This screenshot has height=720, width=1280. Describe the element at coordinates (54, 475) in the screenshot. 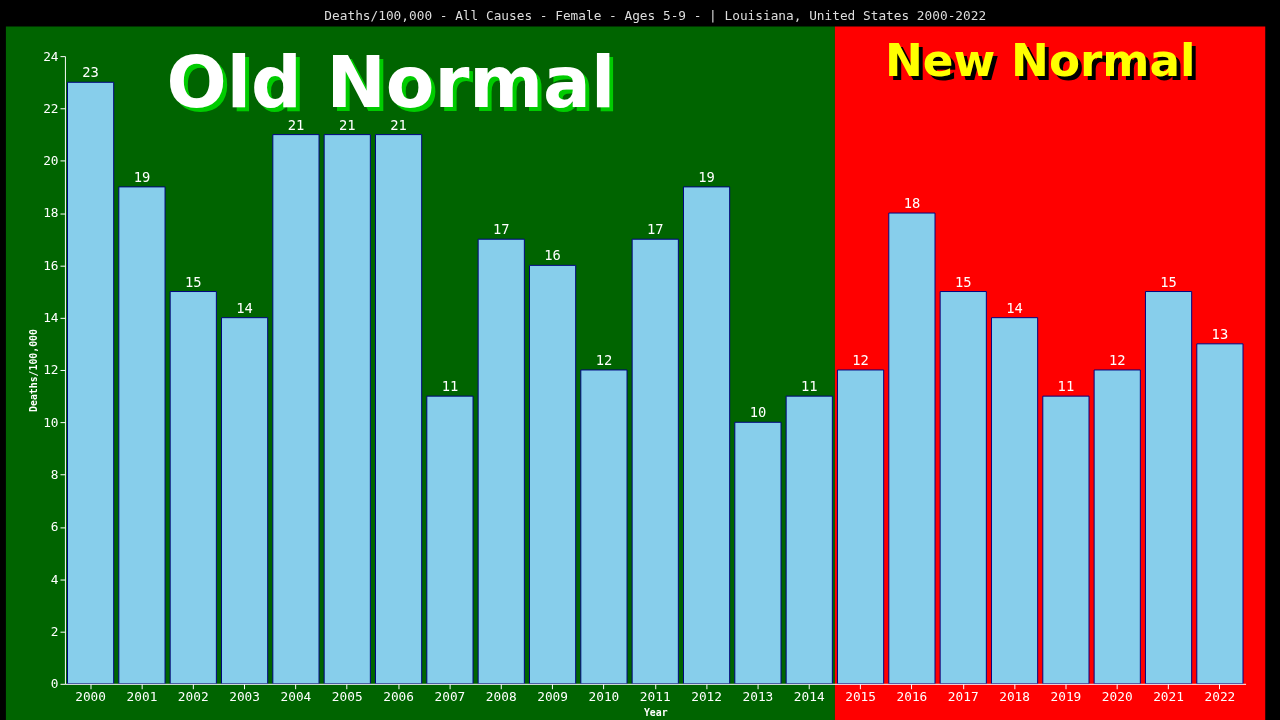

I see `y-tick-label: 8` at that location.